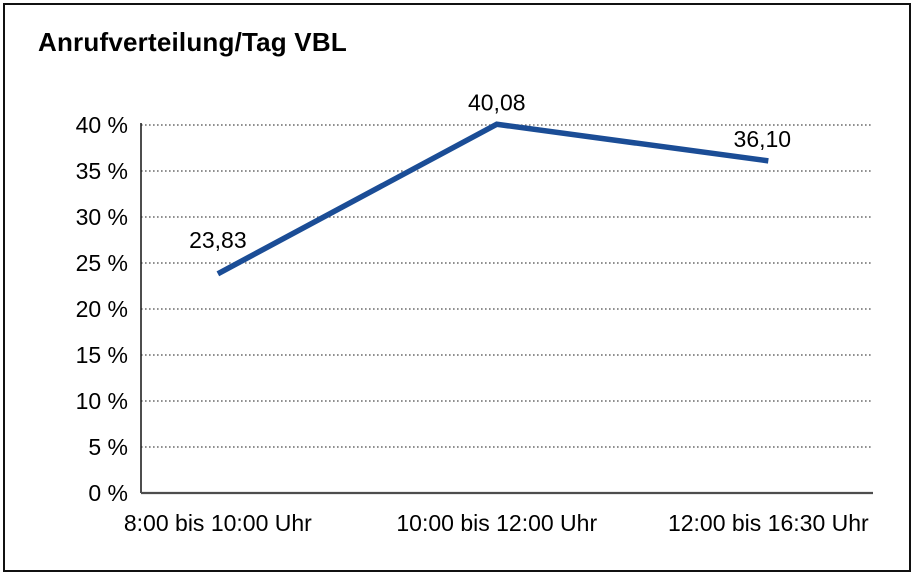 This screenshot has width=915, height=576. Describe the element at coordinates (102, 217) in the screenshot. I see `y-tick-label: 30 %` at that location.